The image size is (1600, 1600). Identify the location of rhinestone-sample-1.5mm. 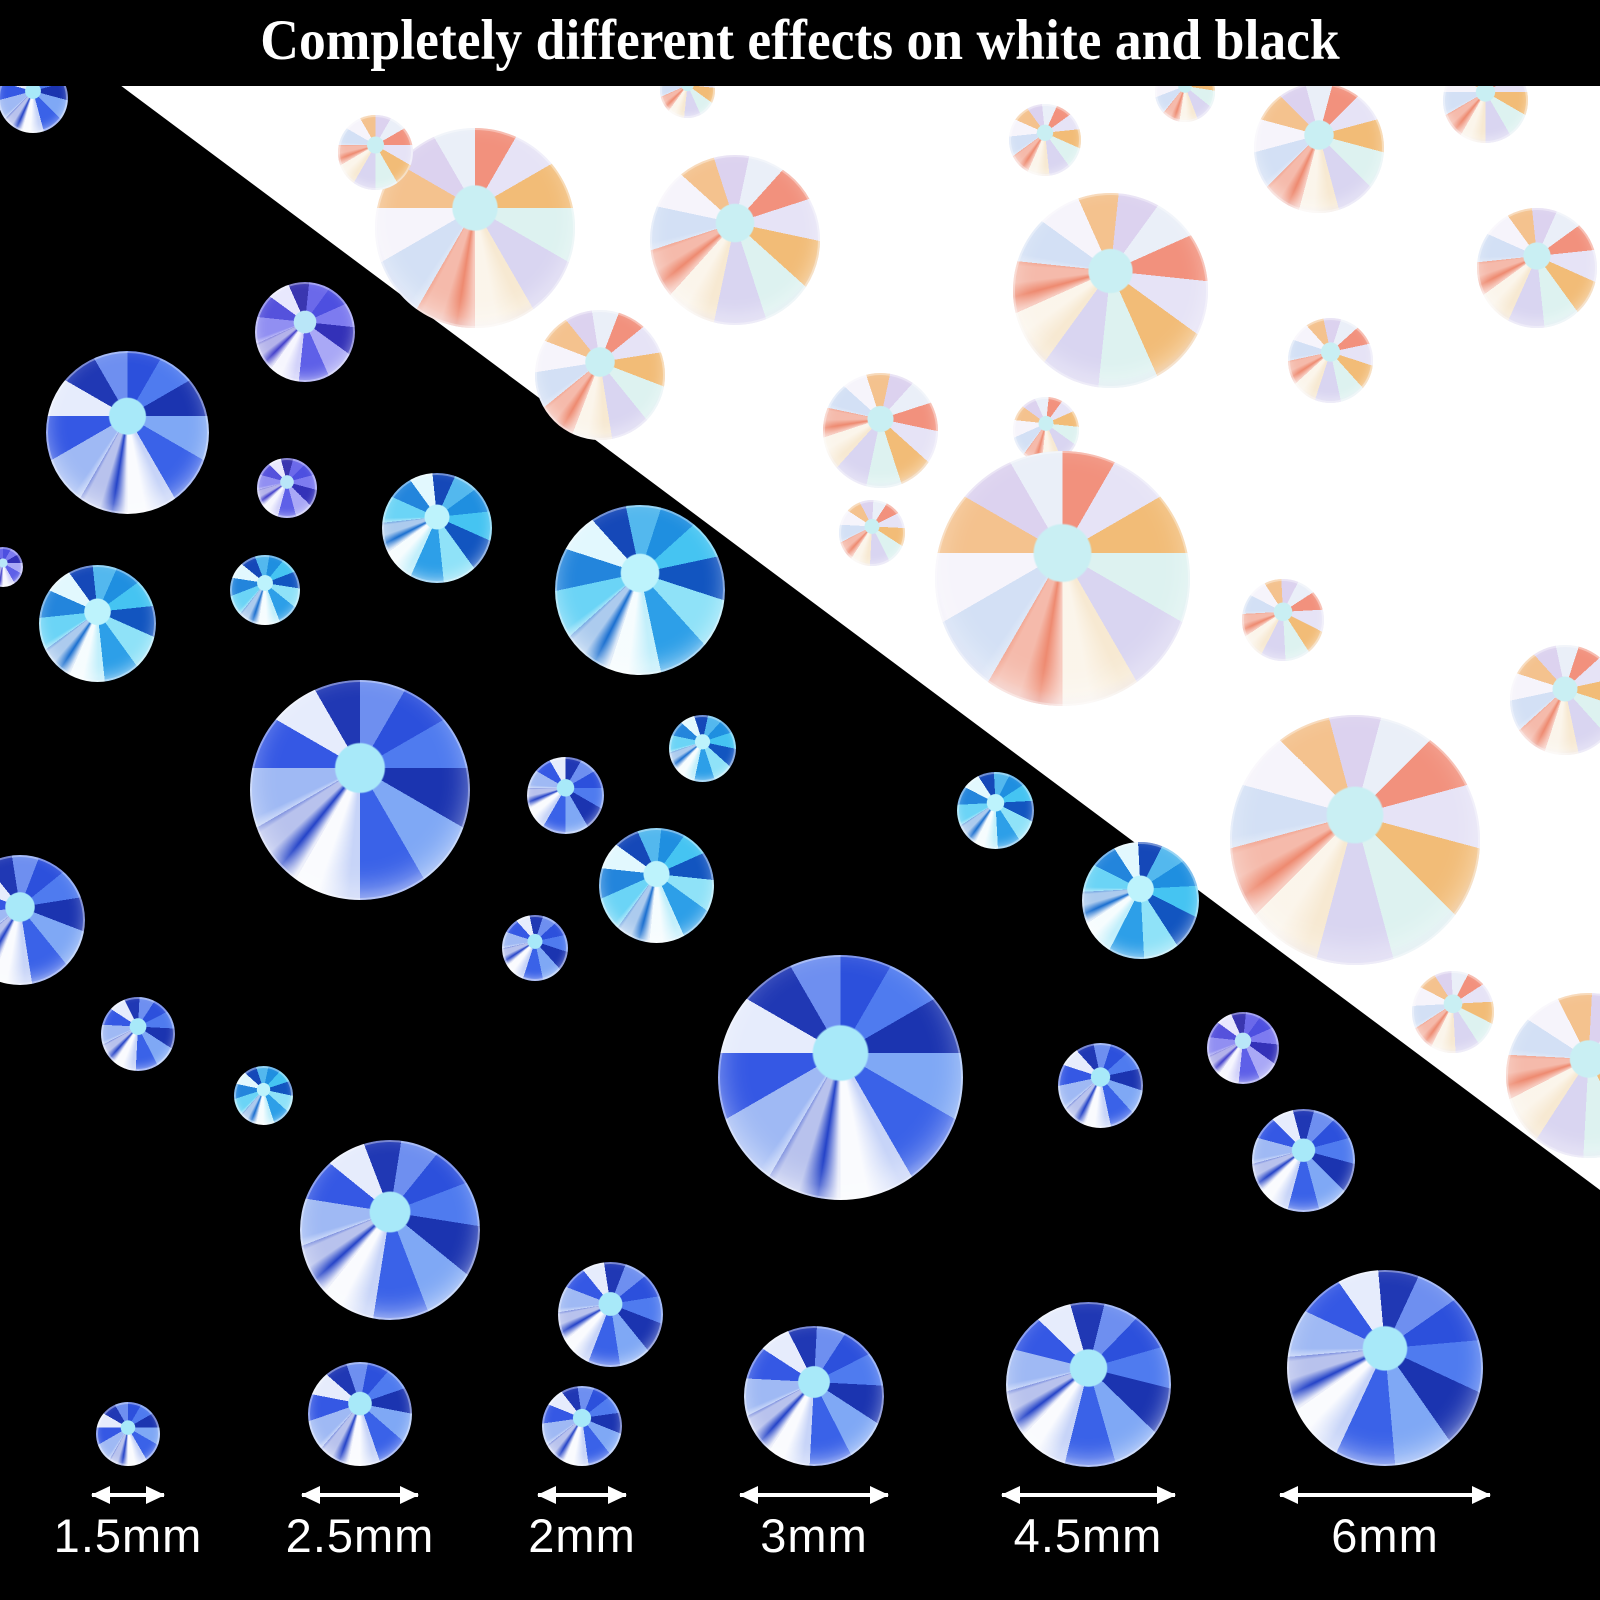
(128, 1434).